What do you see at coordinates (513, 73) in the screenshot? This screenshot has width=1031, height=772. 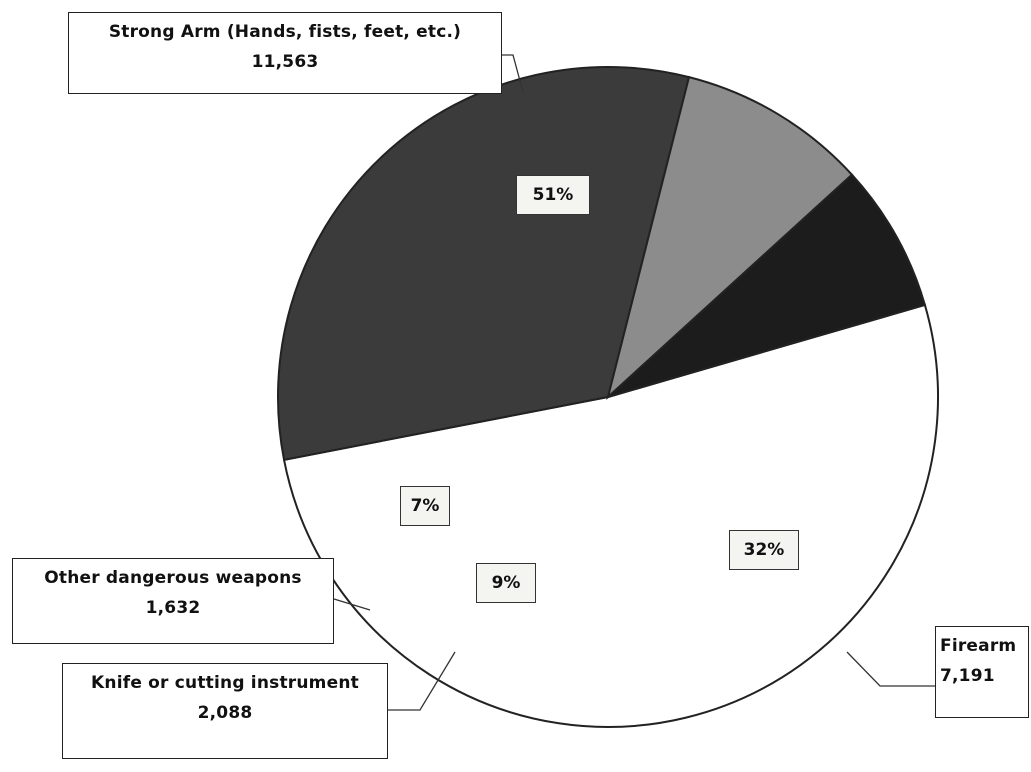 I see `leader-line-strong-arm` at bounding box center [513, 73].